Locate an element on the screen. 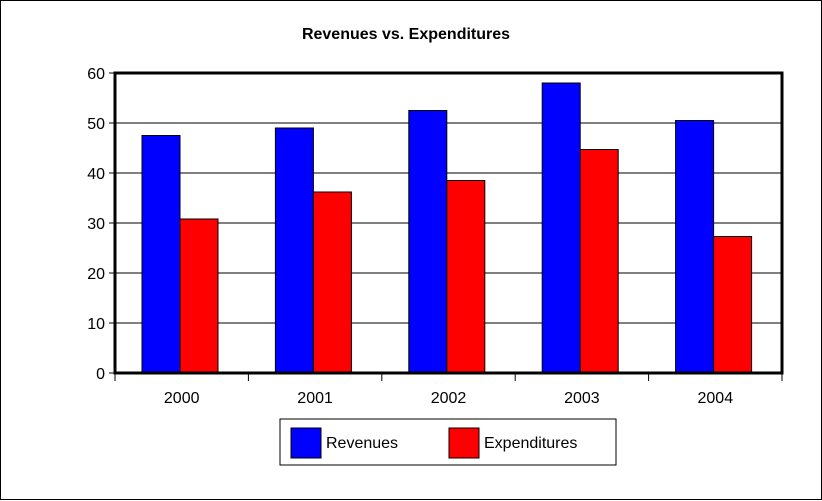 The image size is (822, 501). x-tick-label: 2003 is located at coordinates (582, 398).